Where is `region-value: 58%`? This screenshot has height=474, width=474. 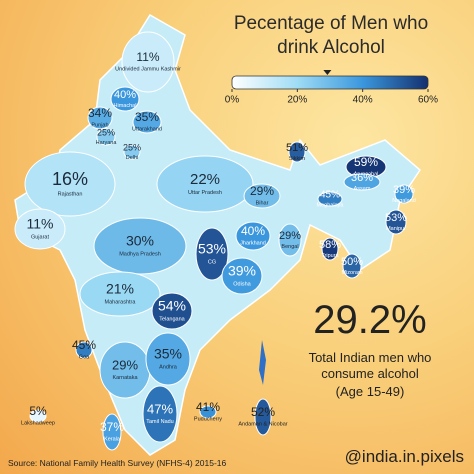
region-value: 58% is located at coordinates (330, 245).